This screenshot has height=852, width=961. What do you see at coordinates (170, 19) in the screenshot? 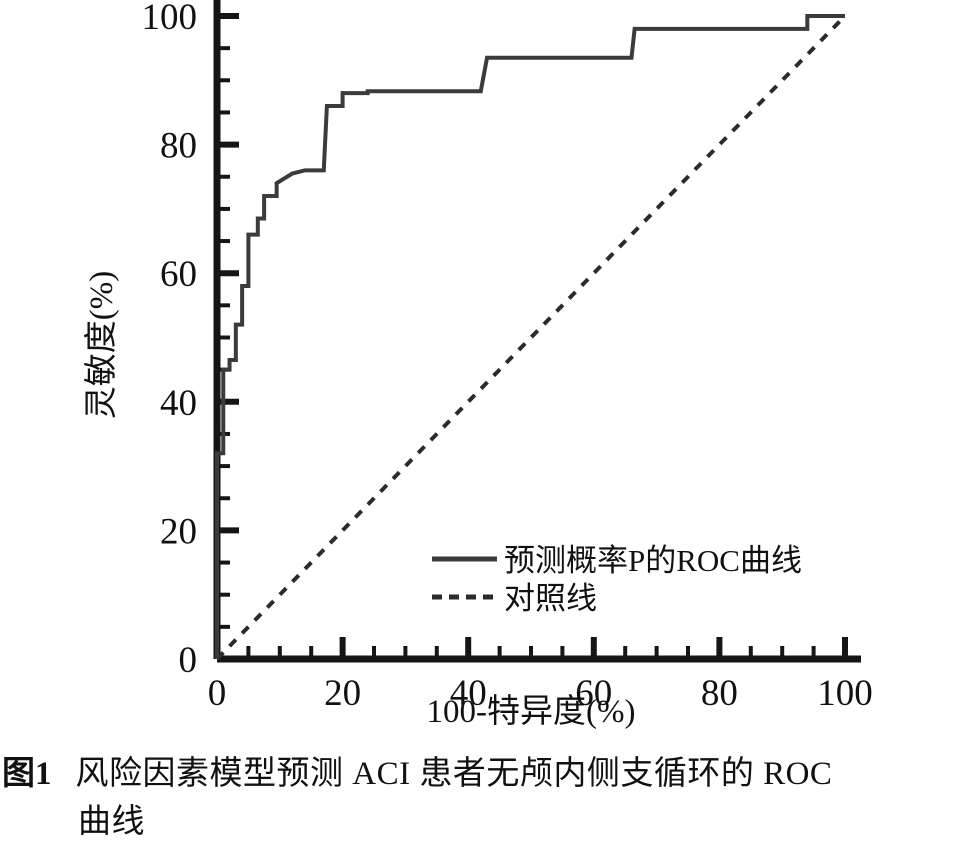
I see `y-axis-tick-label: 100` at bounding box center [170, 19].